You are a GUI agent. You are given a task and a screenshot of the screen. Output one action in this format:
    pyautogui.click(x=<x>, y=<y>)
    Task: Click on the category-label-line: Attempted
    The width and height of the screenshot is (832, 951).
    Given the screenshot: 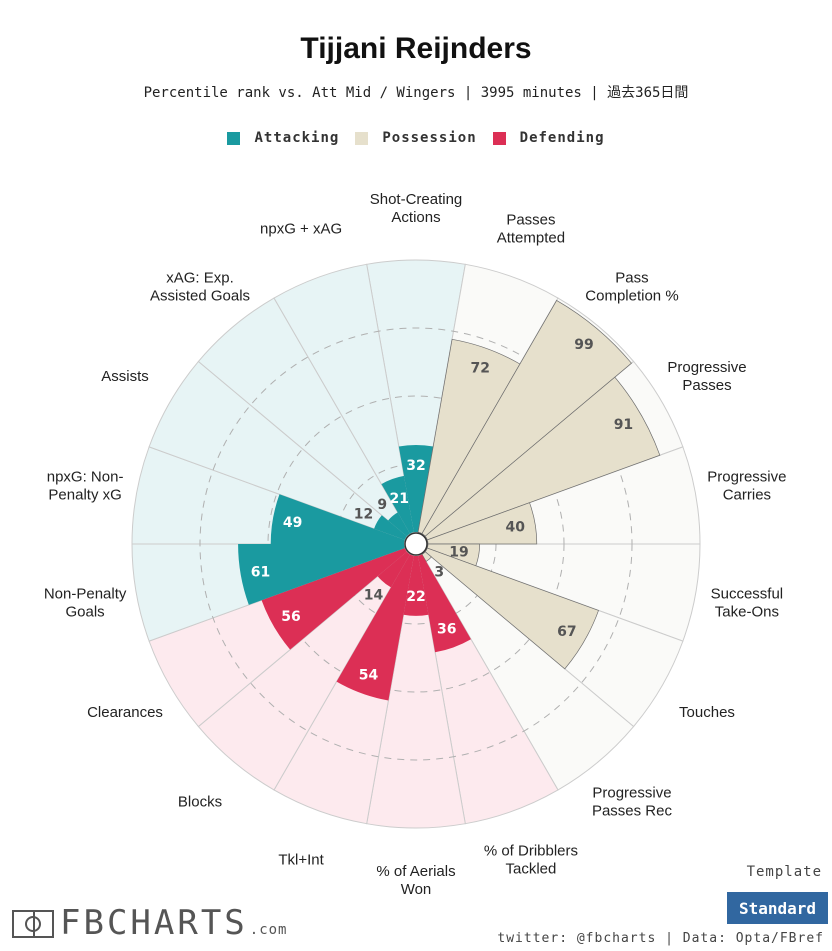 What is the action you would take?
    pyautogui.click(x=531, y=237)
    